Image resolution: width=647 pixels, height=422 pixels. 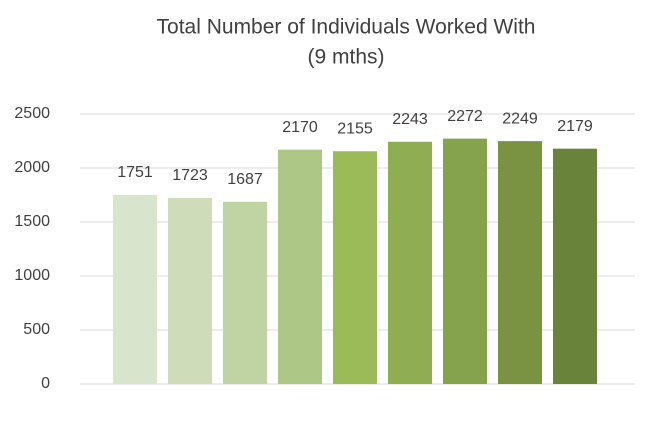 I want to click on data-label: 1723, so click(x=190, y=175).